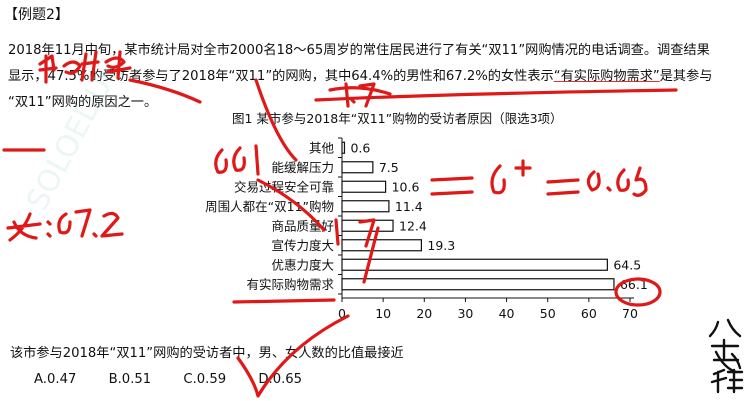  What do you see at coordinates (36, 15) in the screenshot?
I see `example-tag: 【例题2】` at bounding box center [36, 15].